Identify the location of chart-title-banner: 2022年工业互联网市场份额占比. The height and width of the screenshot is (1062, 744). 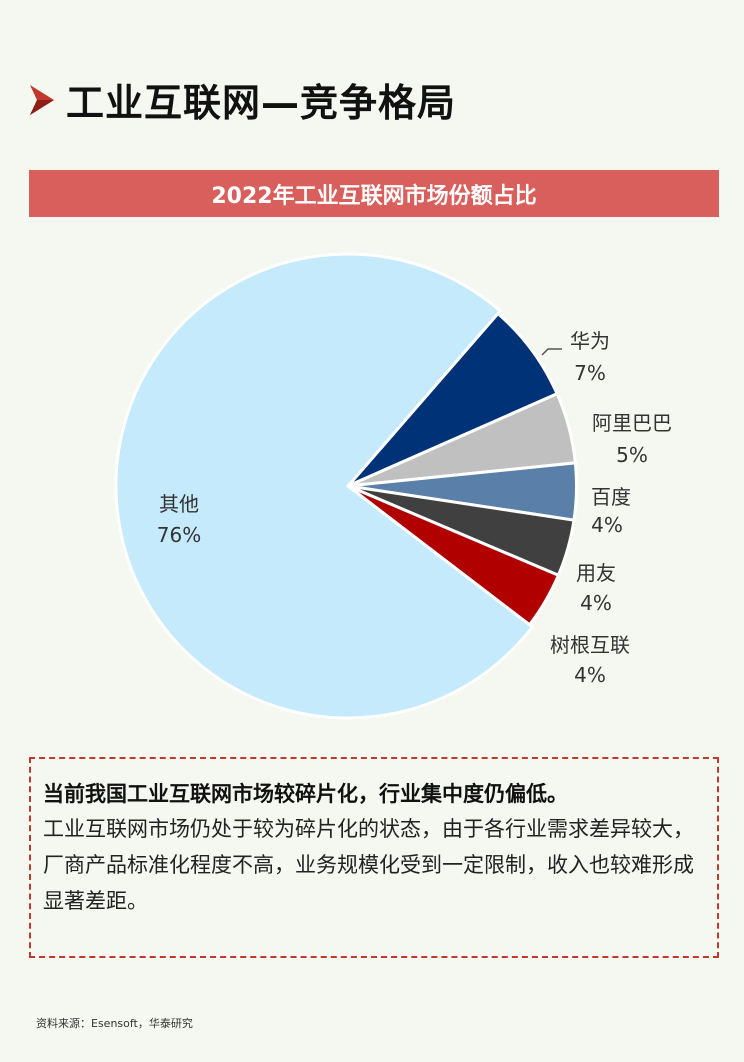
(374, 193).